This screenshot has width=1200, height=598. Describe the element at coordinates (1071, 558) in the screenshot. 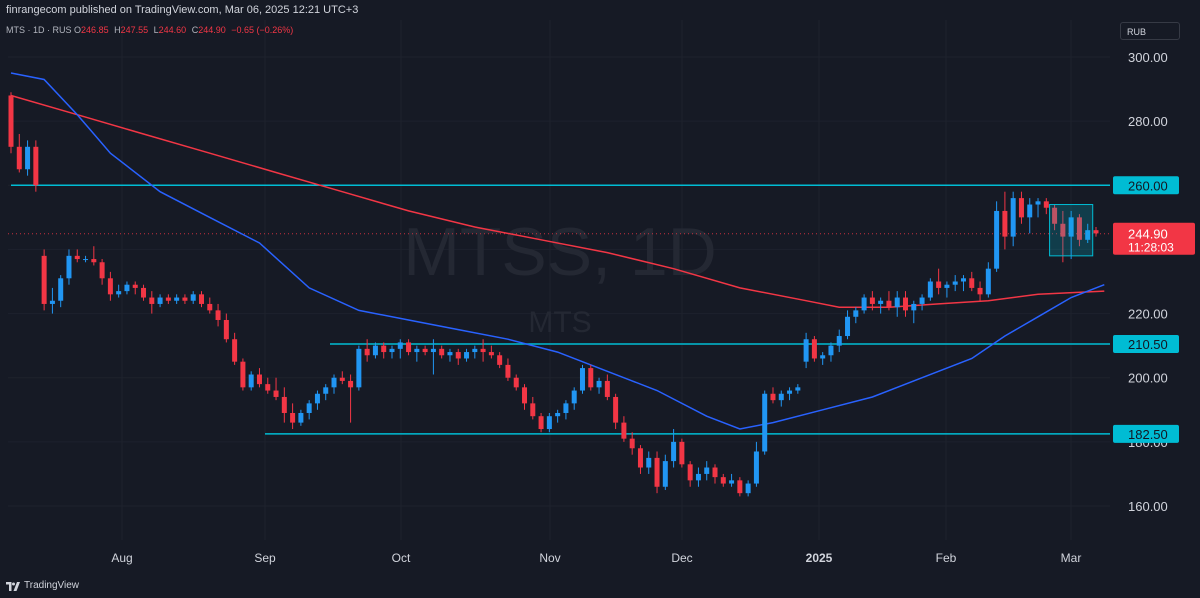

I see `x-tick-label: Mar` at that location.